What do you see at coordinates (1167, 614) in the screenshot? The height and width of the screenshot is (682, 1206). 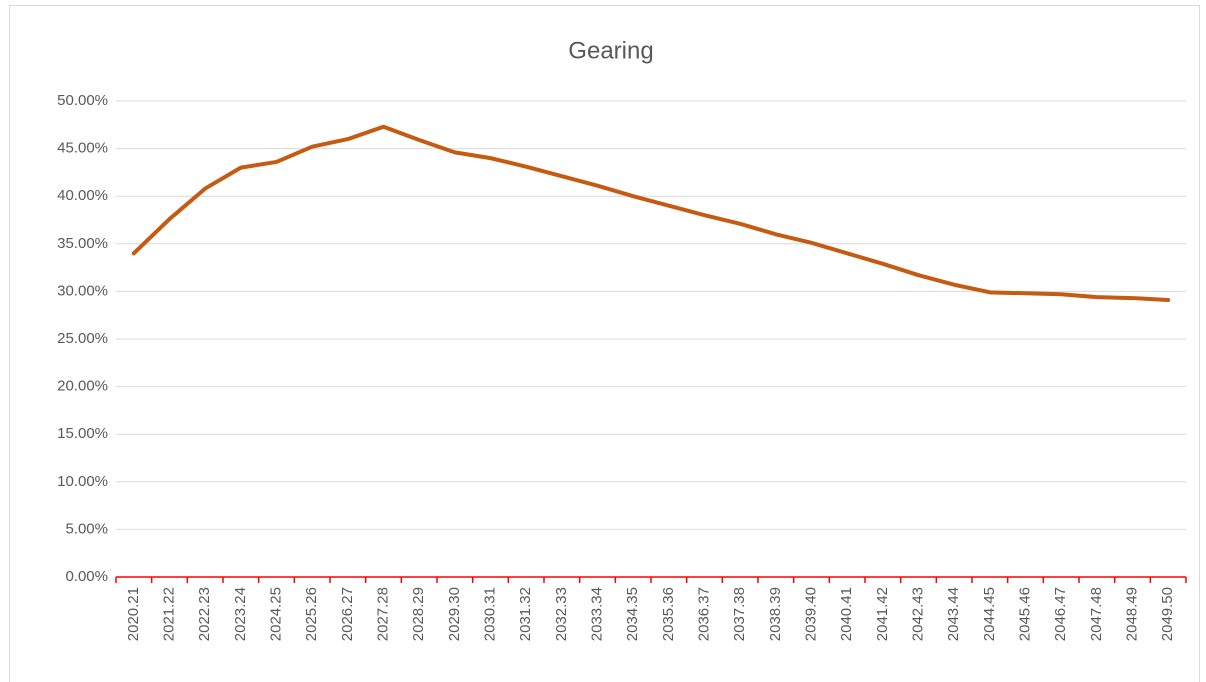 I see `x-tick-label: 2049.50` at bounding box center [1167, 614].